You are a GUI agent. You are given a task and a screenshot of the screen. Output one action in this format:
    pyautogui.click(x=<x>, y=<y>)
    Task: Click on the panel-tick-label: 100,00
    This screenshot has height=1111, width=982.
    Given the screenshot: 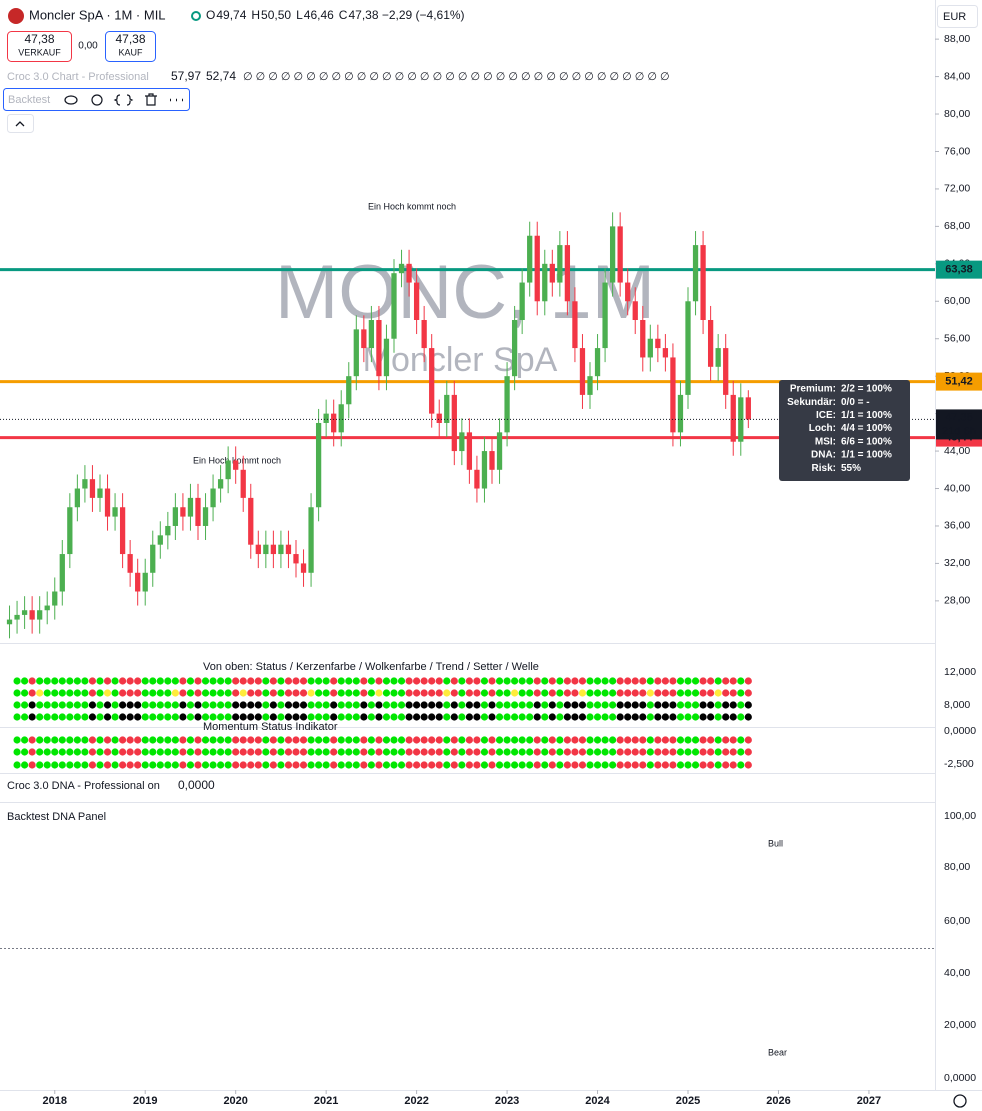 What is the action you would take?
    pyautogui.click(x=960, y=816)
    